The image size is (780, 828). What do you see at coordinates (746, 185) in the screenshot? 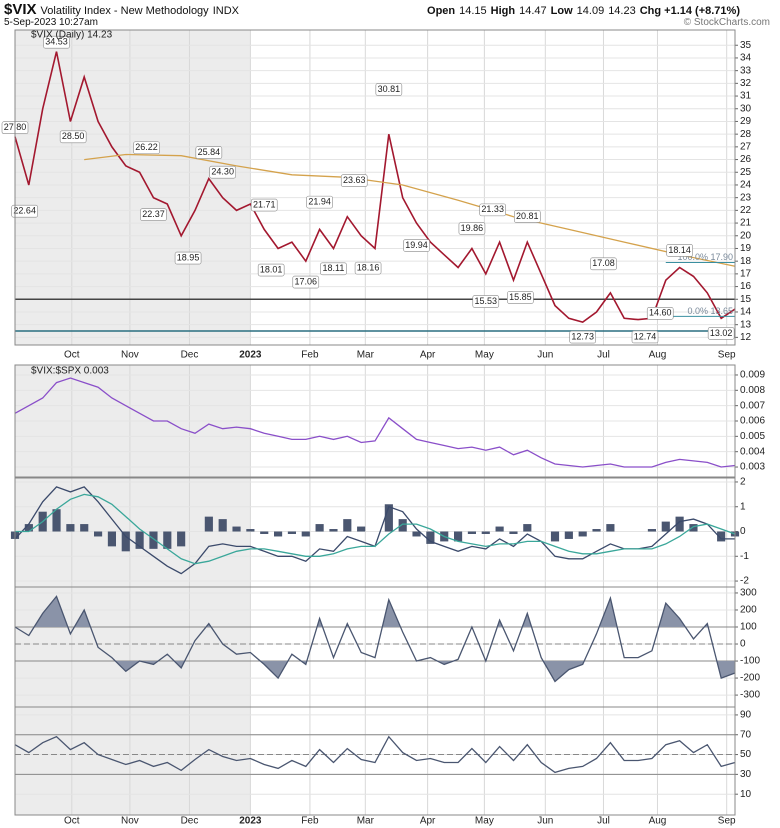
I see `y-tick-label: 24` at bounding box center [746, 185].